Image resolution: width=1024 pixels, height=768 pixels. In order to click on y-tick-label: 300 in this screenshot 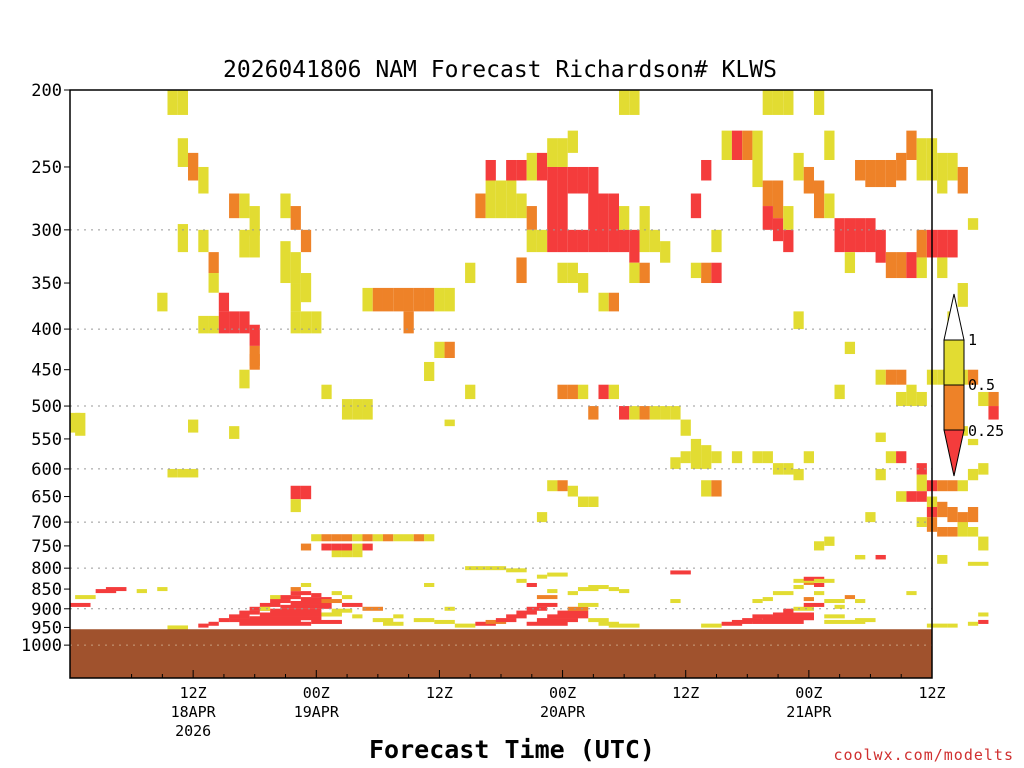, I will do `click(46, 231)`.